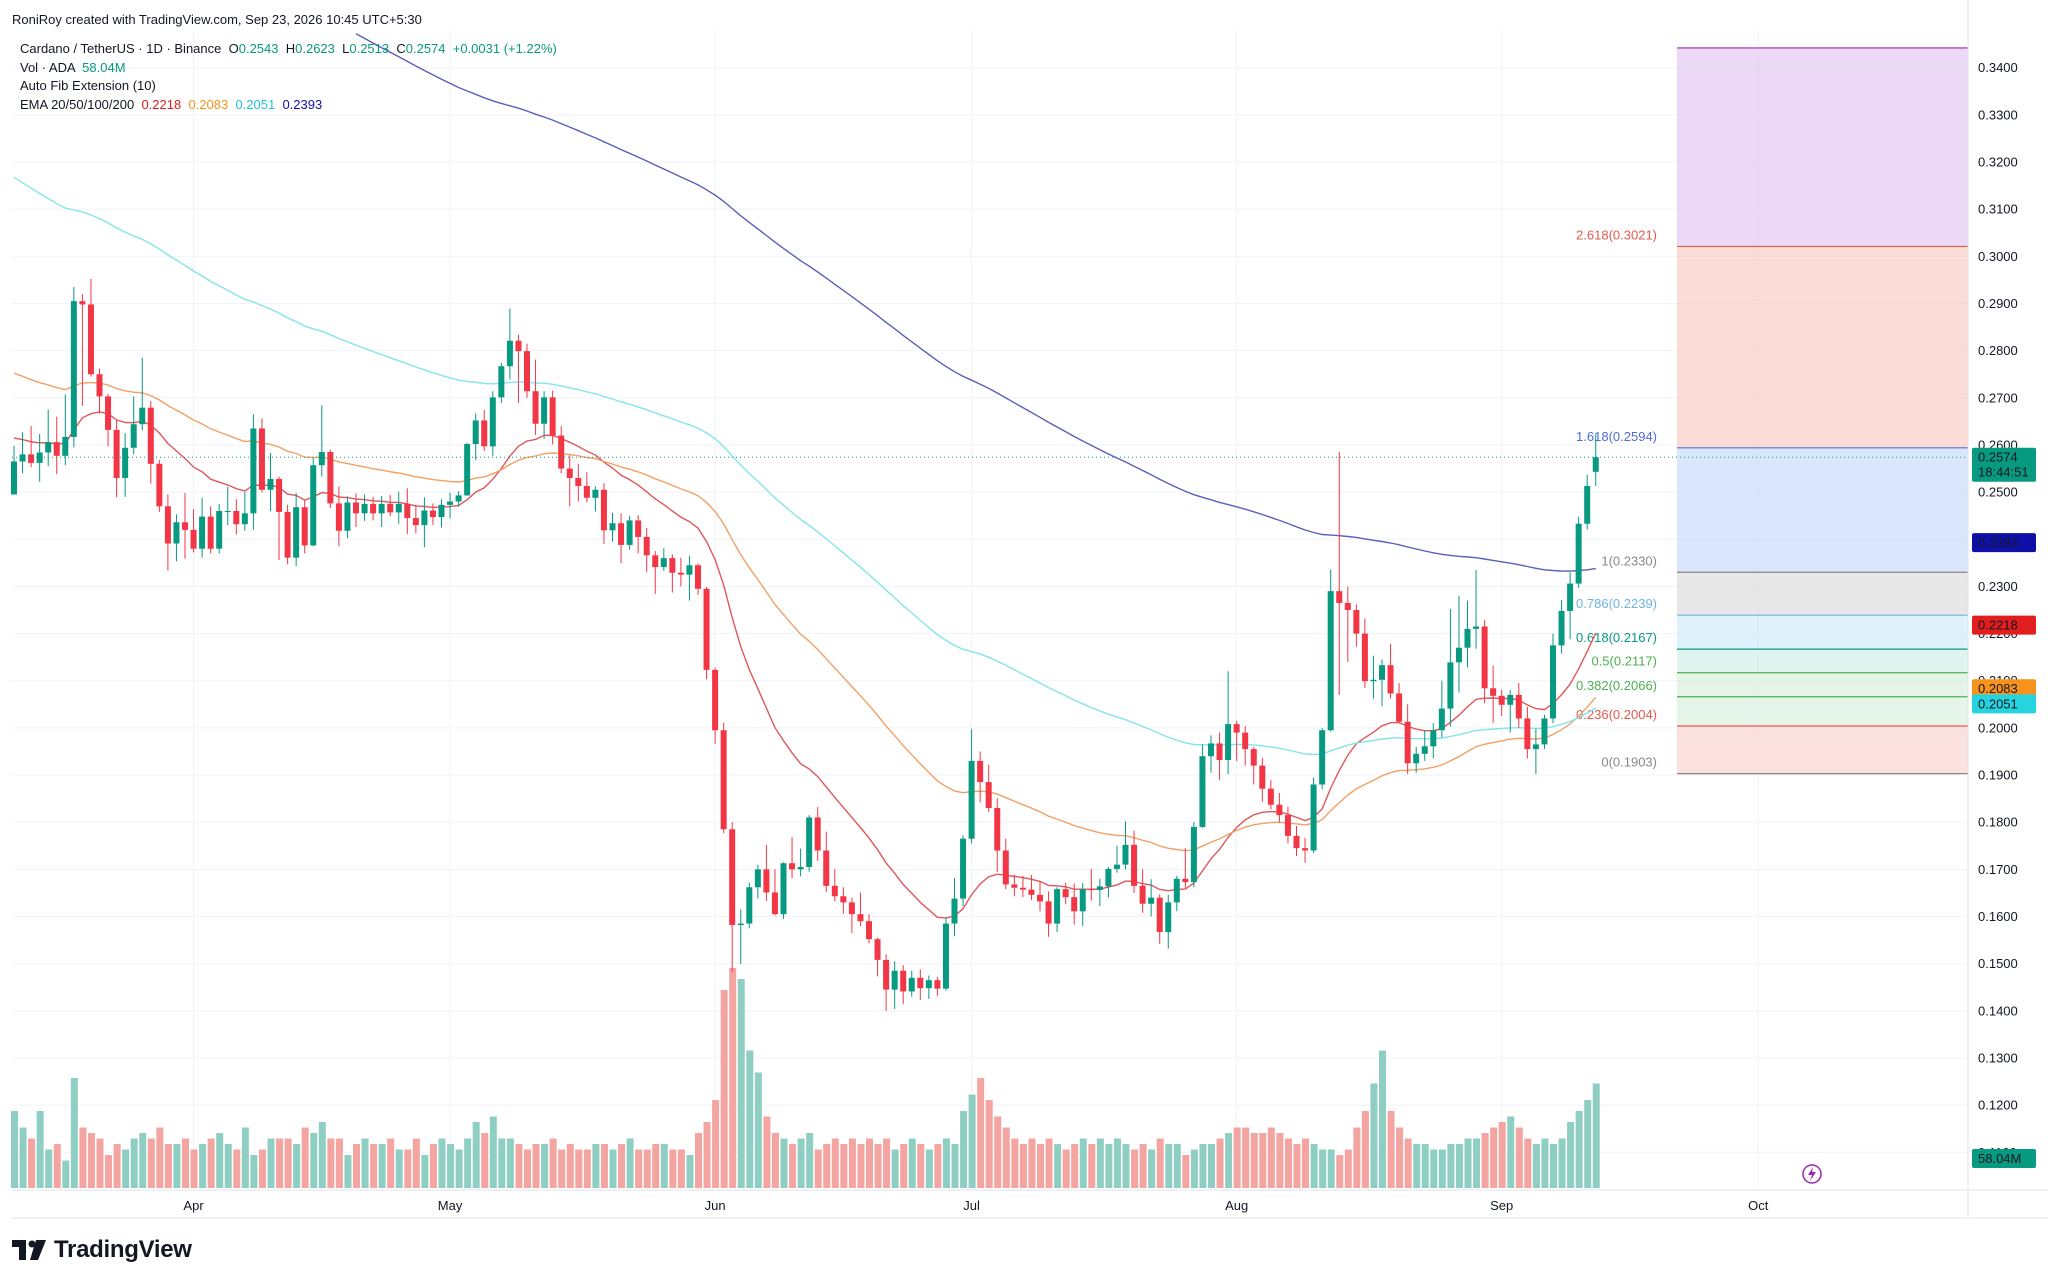  What do you see at coordinates (1998, 67) in the screenshot?
I see `y-tick-label: 0.3400` at bounding box center [1998, 67].